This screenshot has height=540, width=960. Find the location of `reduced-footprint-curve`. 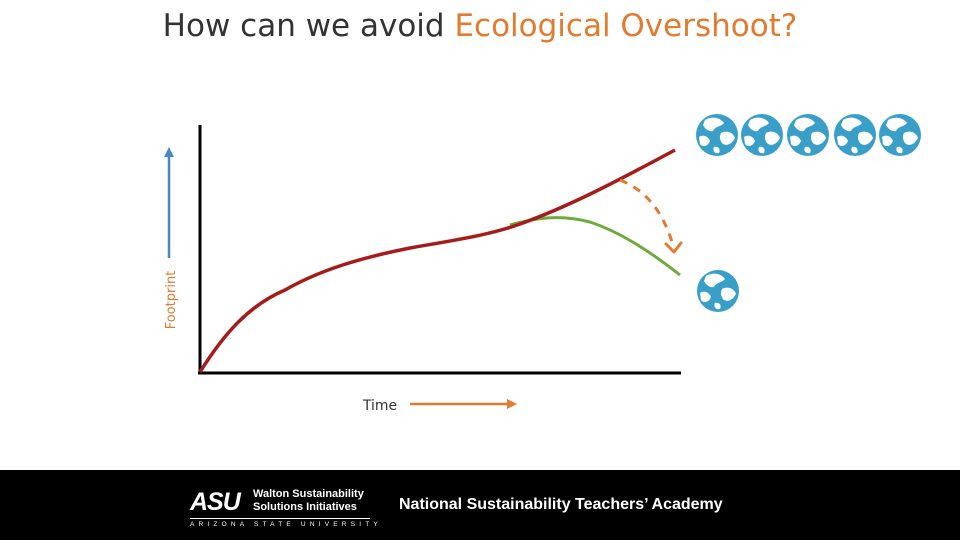

reduced-footprint-curve is located at coordinates (595, 246).